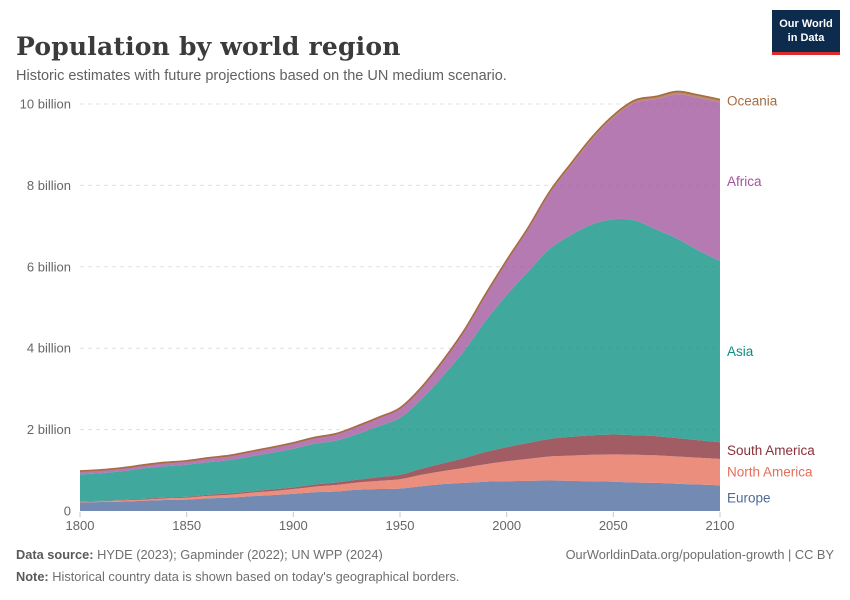  What do you see at coordinates (67, 511) in the screenshot?
I see `y-axis-label: 0` at bounding box center [67, 511].